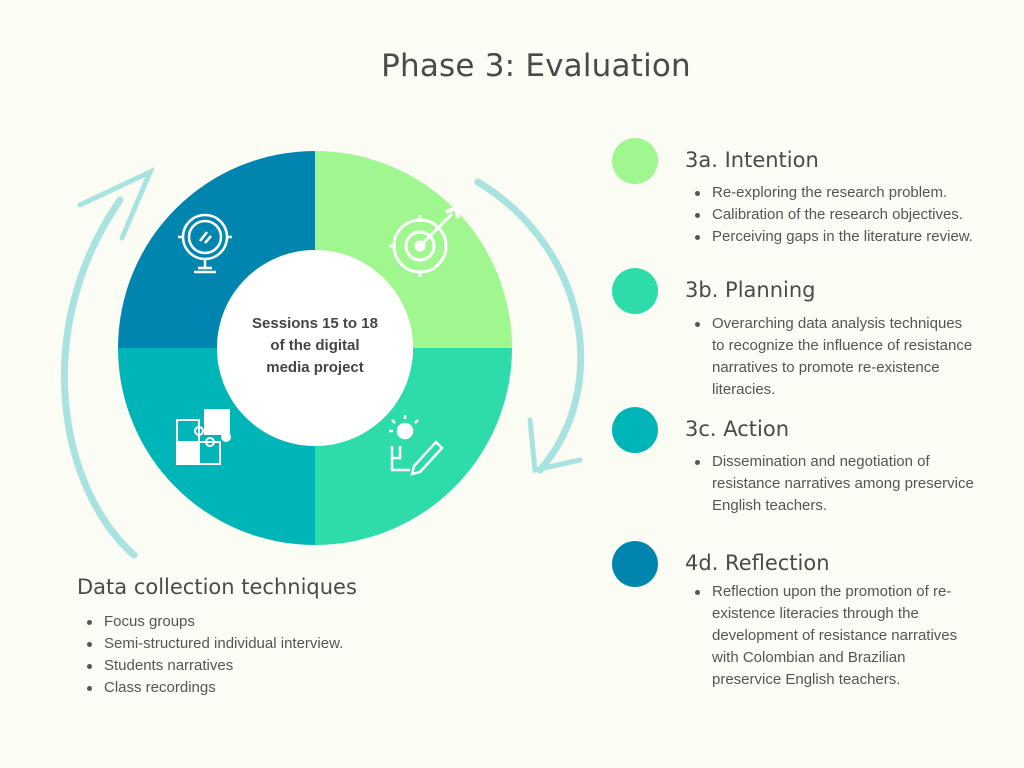 This screenshot has height=768, width=1024. Describe the element at coordinates (815, 613) in the screenshot. I see `list-line: existence literacies through the` at that location.